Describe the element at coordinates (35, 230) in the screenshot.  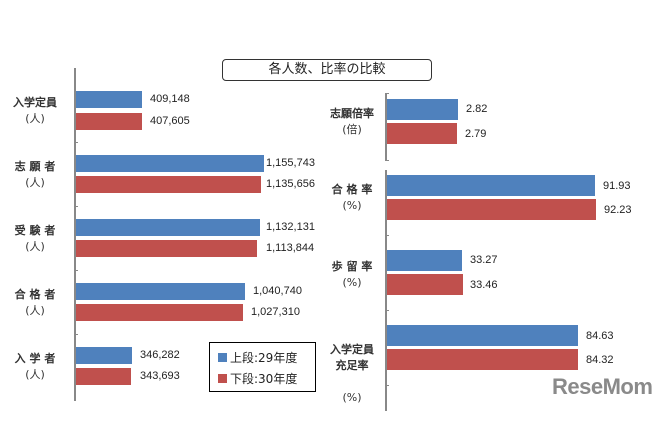
I see `category-name: 受 験 者` at that location.